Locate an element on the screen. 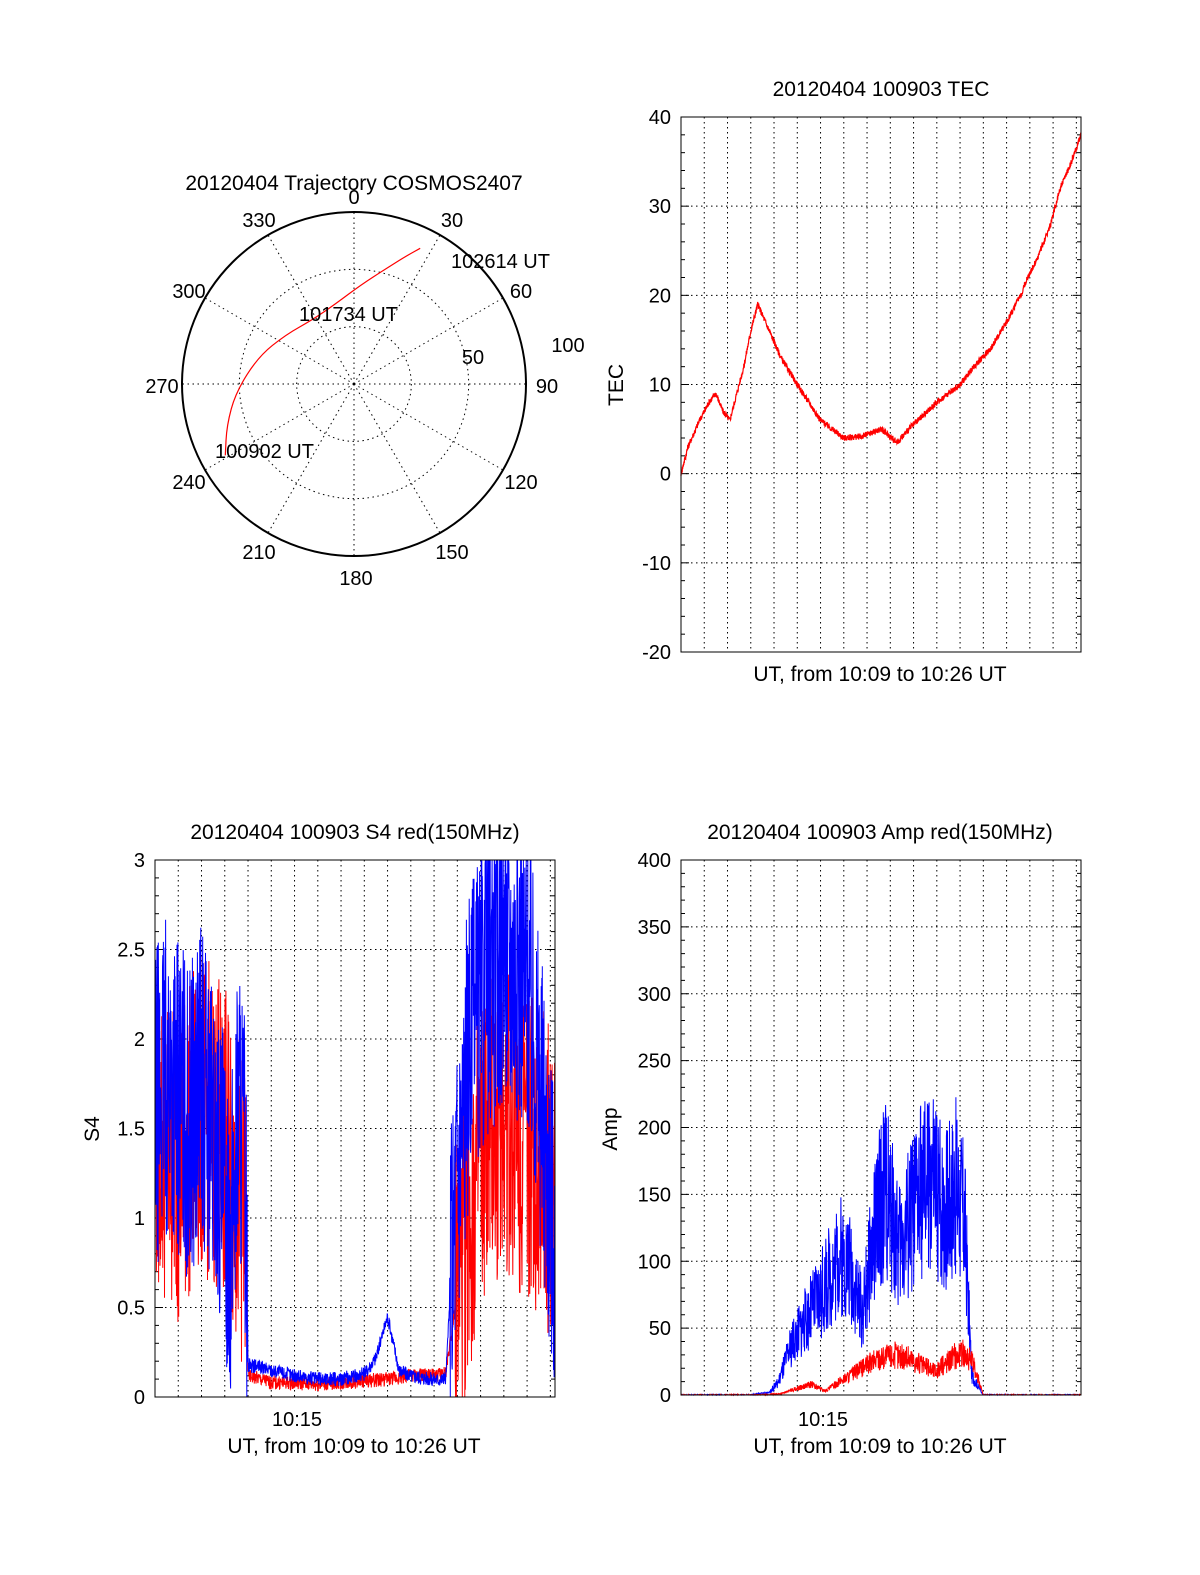 This screenshot has width=1200, height=1575. tec-ylabel: TEC is located at coordinates (616, 385).